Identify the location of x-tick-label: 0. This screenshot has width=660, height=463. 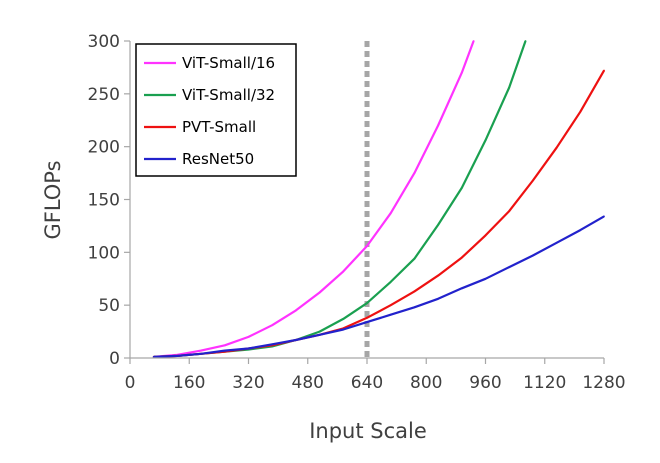
(130, 383).